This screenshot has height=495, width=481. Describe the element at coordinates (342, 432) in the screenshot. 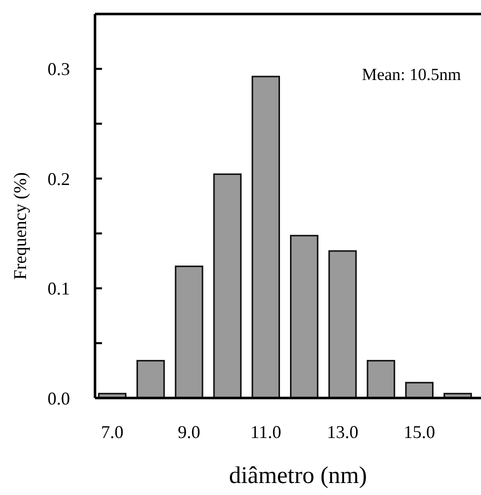

I see `x-tick-label: 13.0` at that location.